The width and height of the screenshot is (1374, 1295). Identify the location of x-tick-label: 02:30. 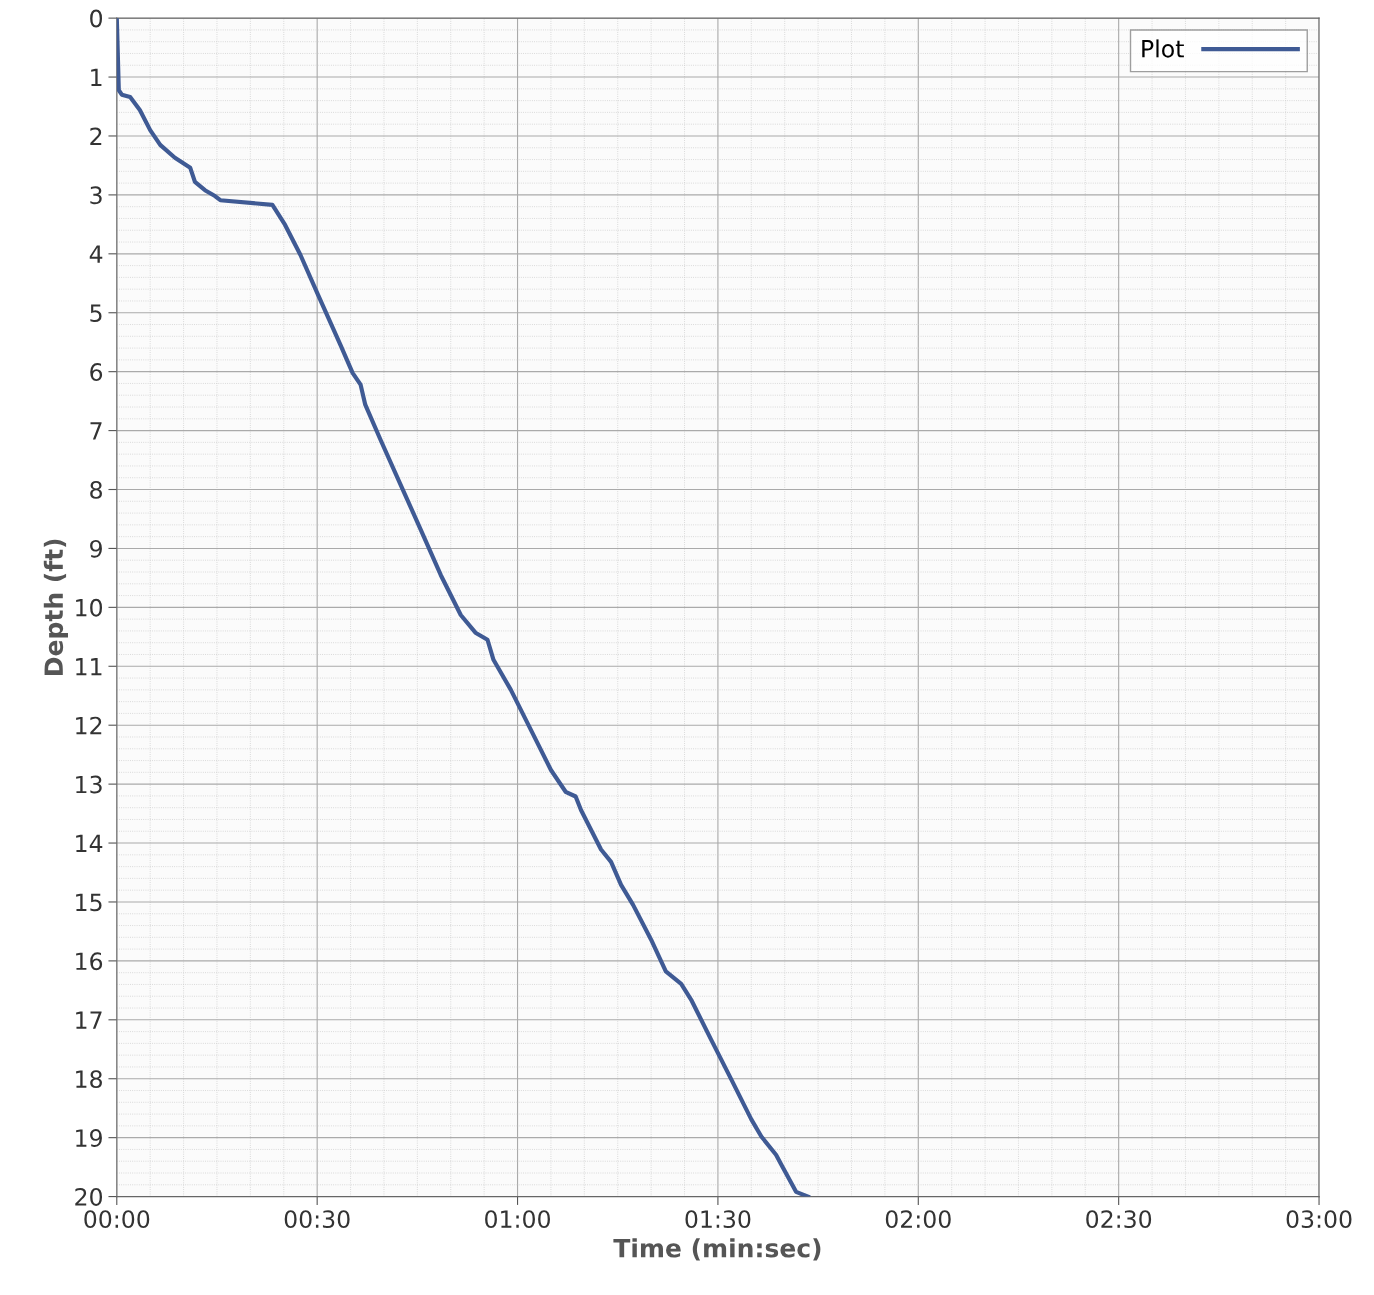
(1119, 1219).